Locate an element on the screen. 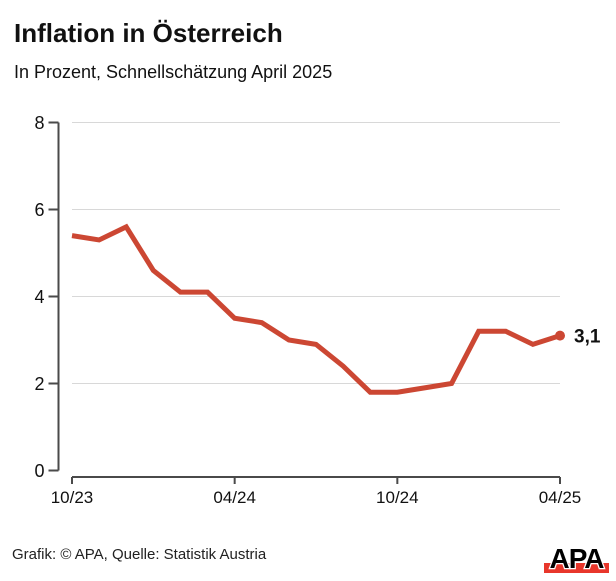 The width and height of the screenshot is (616, 581). y-tick-label-4: 4 is located at coordinates (39, 297).